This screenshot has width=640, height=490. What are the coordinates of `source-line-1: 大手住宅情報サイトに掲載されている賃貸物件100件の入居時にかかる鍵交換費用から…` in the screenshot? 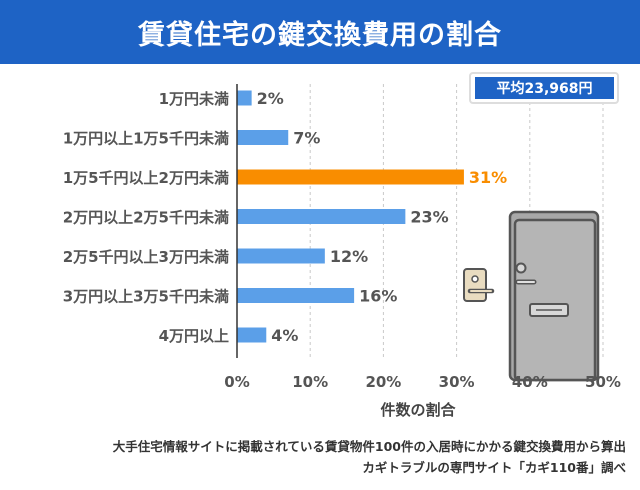 It's located at (369, 446).